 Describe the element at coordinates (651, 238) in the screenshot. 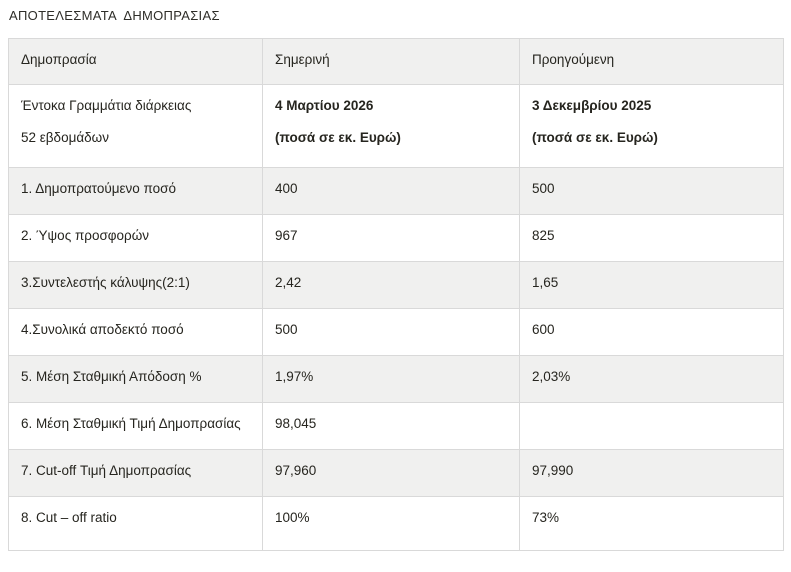

I see `previous-value: 825` at that location.